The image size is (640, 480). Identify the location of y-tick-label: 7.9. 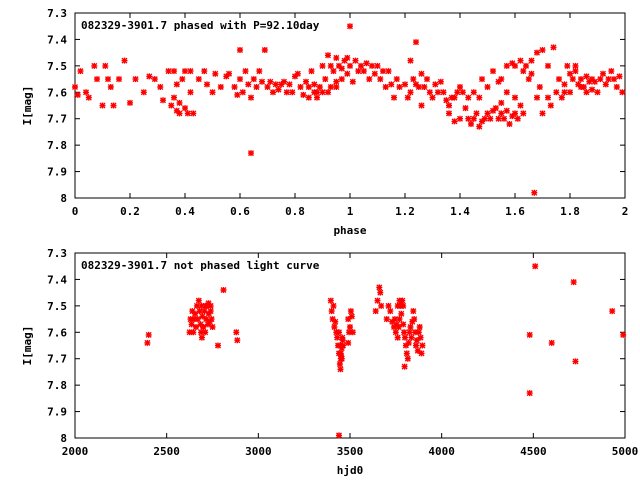
(57, 172).